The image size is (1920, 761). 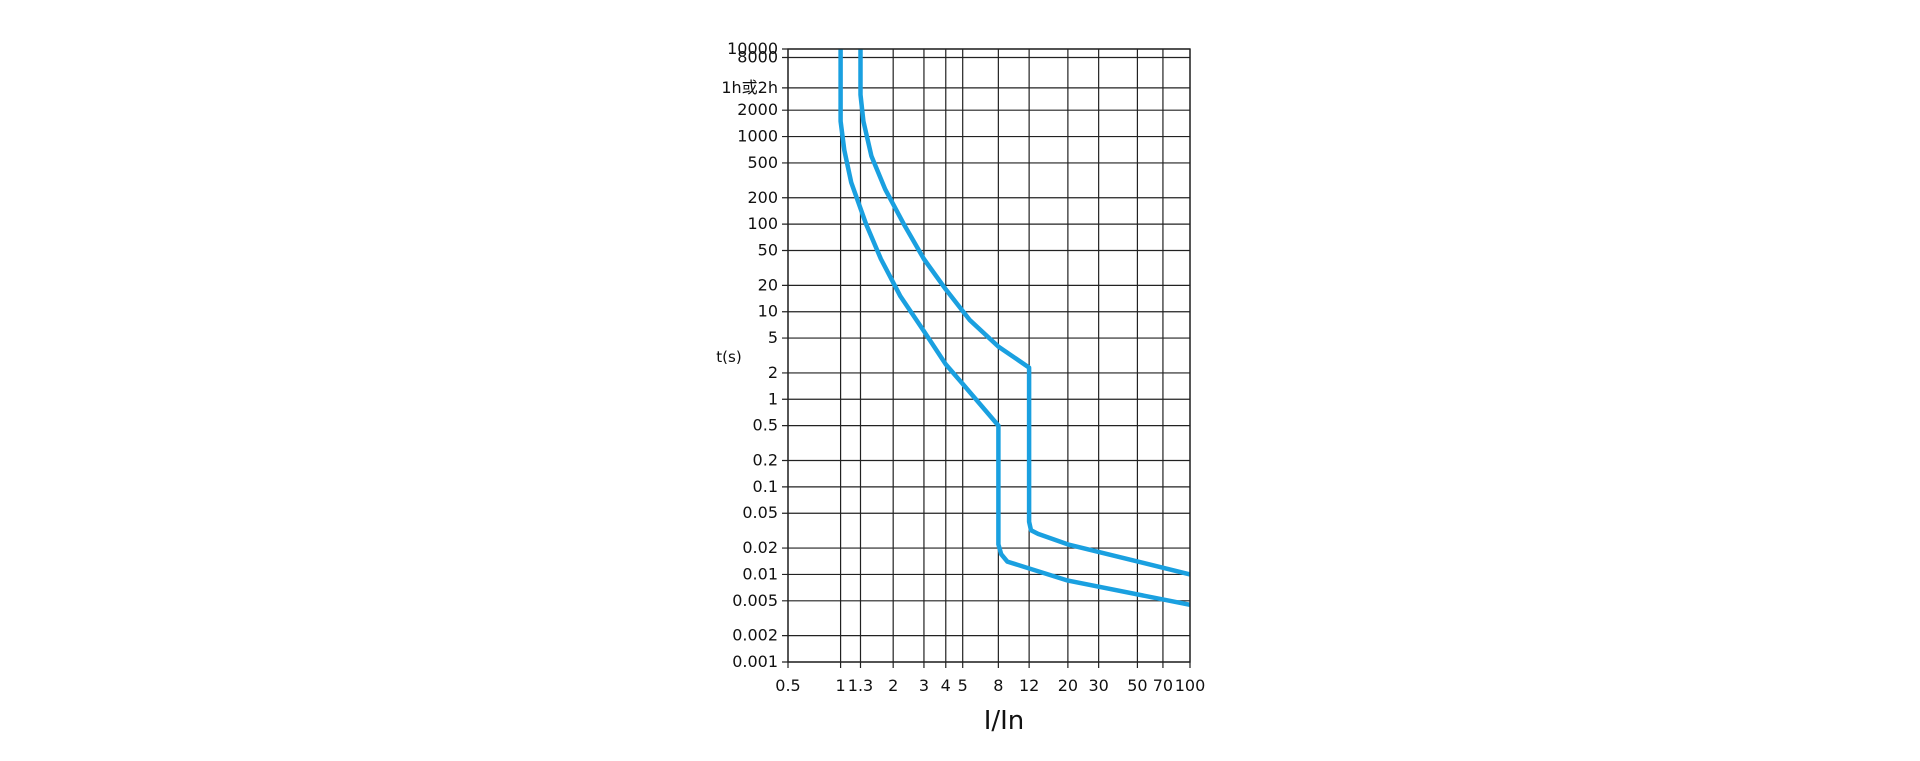 I want to click on x-tick-label: 20, so click(x=1068, y=685).